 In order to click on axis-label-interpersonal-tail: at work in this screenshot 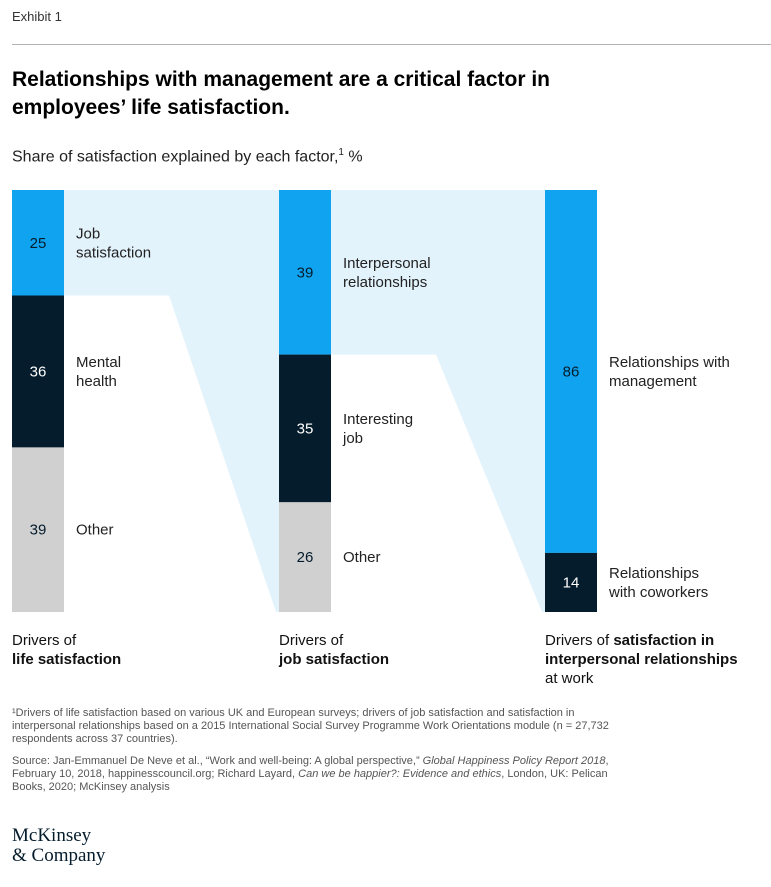, I will do `click(569, 678)`.